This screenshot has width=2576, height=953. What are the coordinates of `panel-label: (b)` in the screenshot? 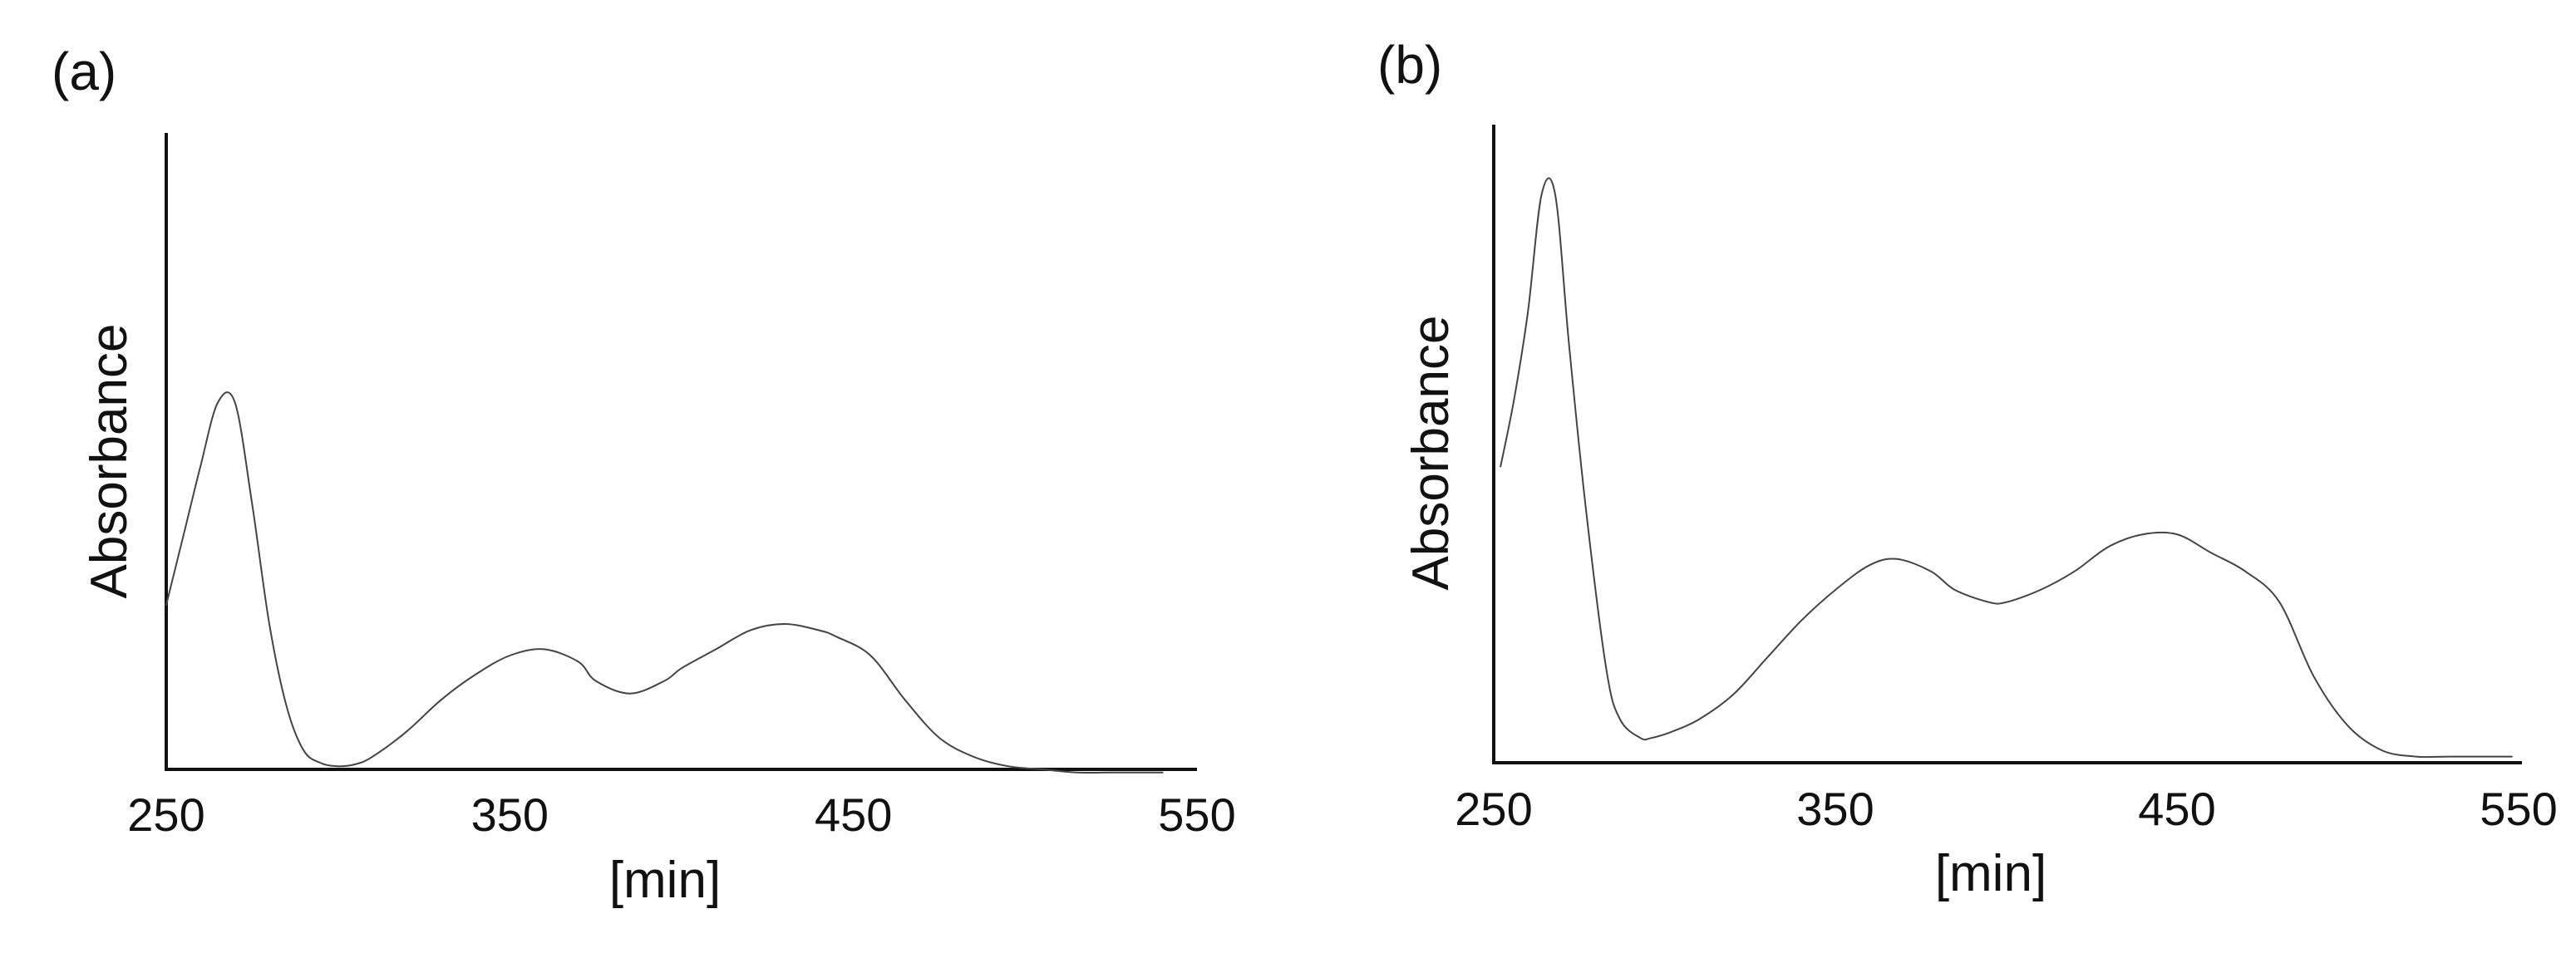 It's located at (1409, 65).